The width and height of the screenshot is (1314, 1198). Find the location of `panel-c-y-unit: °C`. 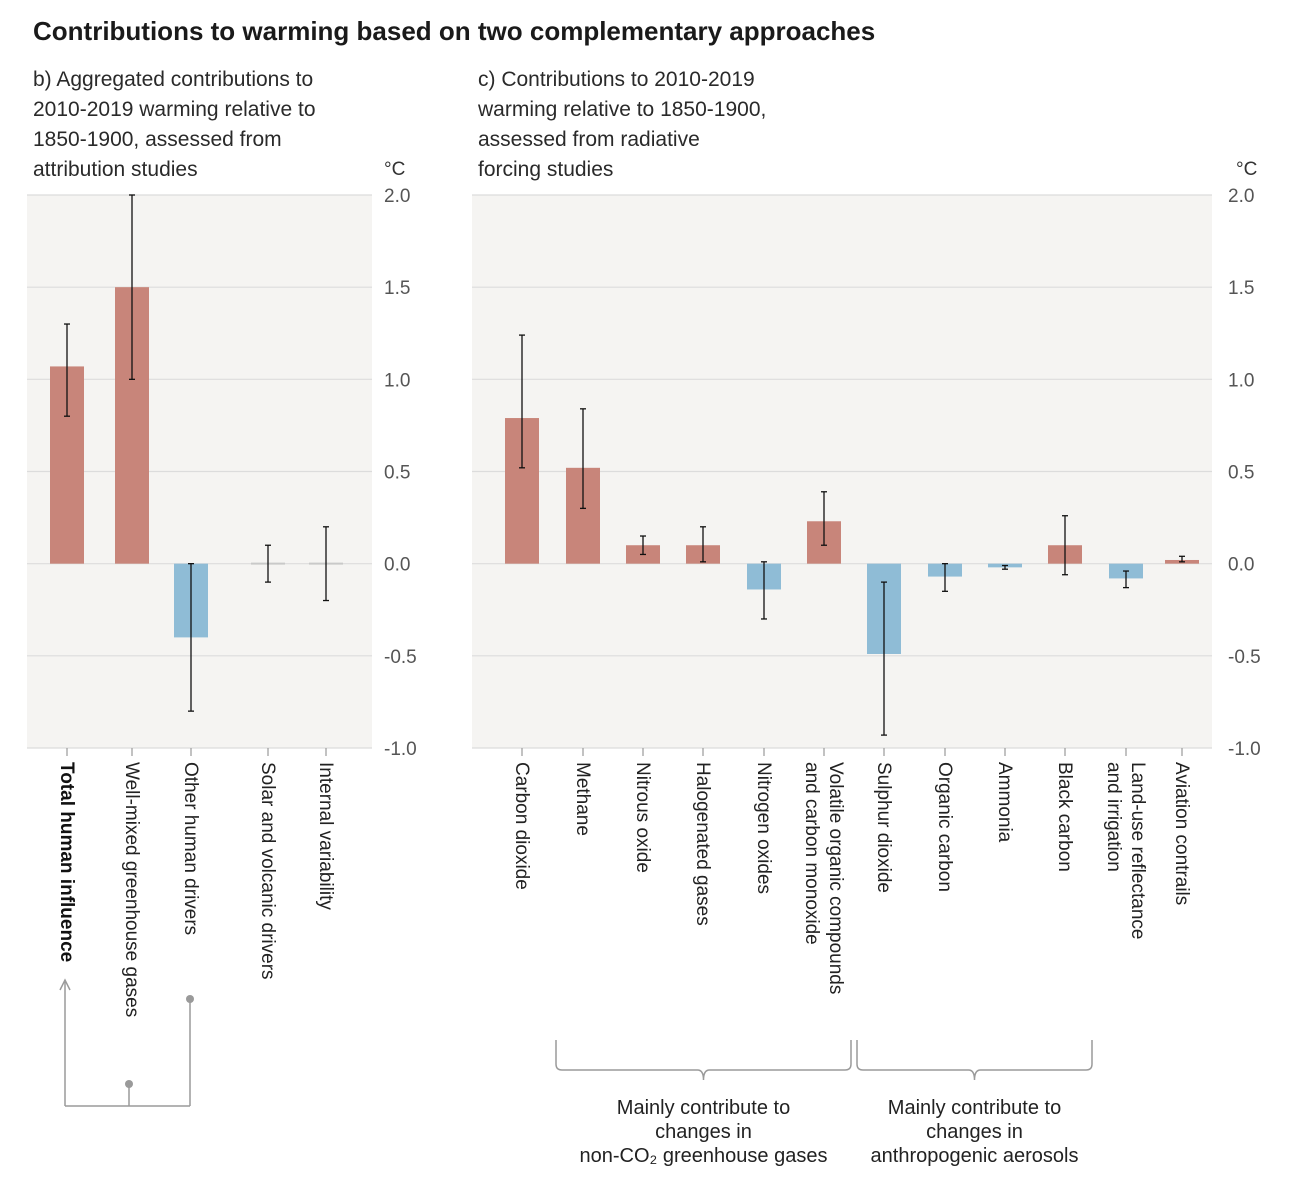

panel-c-y-unit: °C is located at coordinates (1246, 169).